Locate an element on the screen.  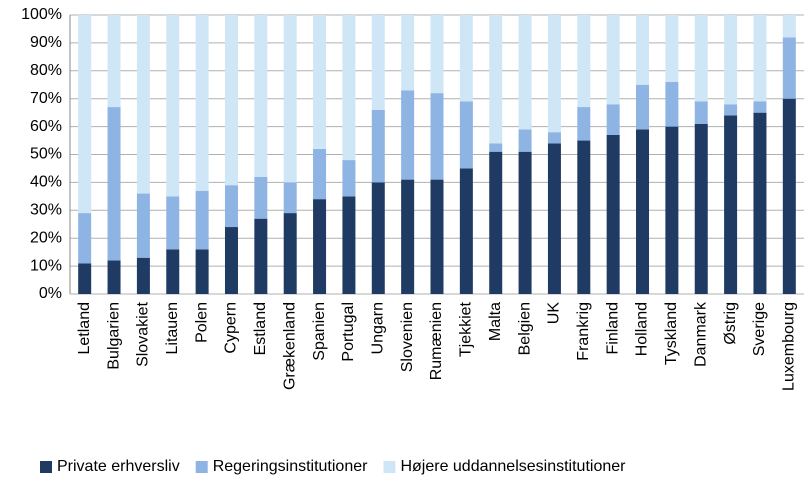
y-tick-label: 50% is located at coordinates (46, 154).